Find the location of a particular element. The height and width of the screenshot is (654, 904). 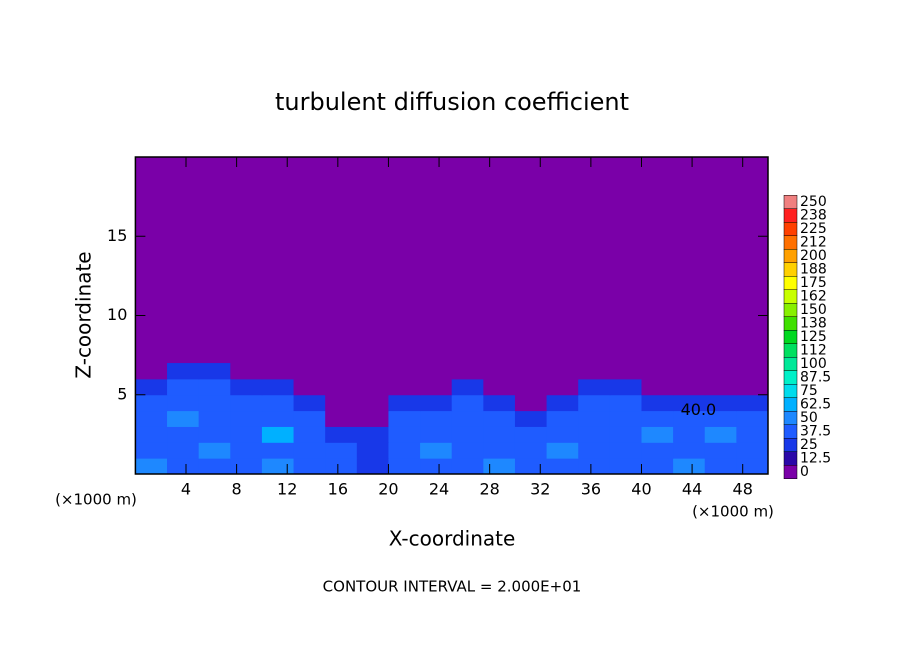

footnote: CONTOUR INTERVAL = 2.000E+01 is located at coordinates (452, 587).